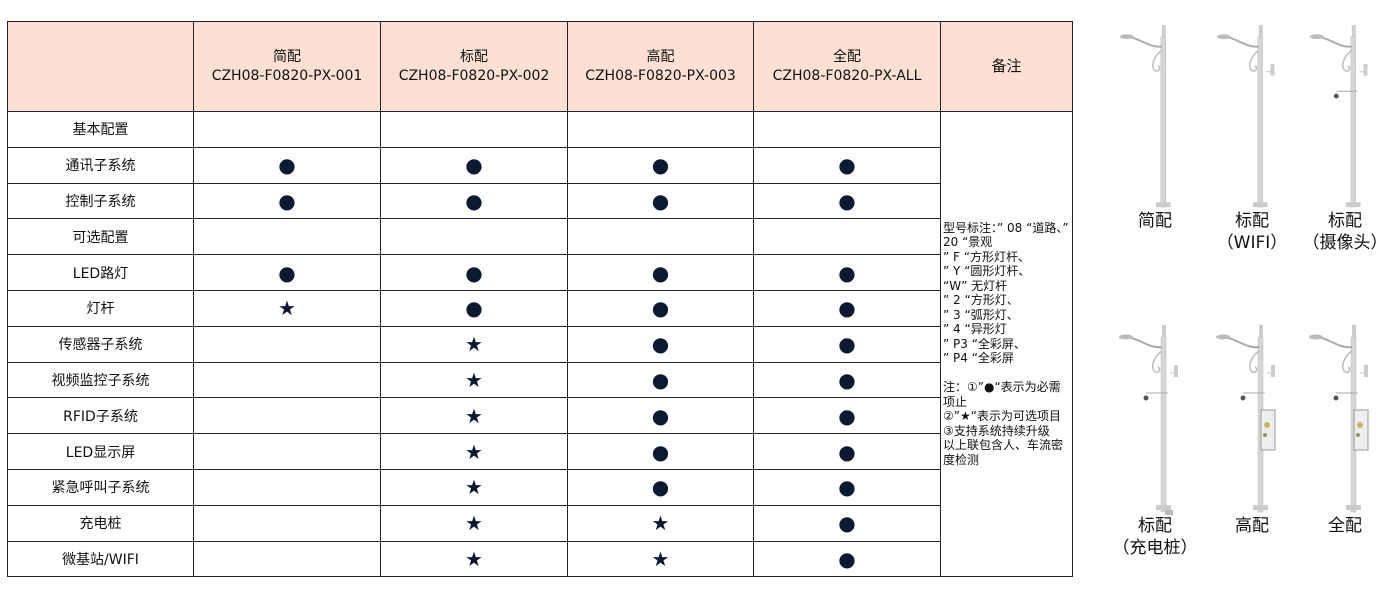 The width and height of the screenshot is (1400, 600). Describe the element at coordinates (100, 451) in the screenshot. I see `row-label: LED显示屏` at that location.